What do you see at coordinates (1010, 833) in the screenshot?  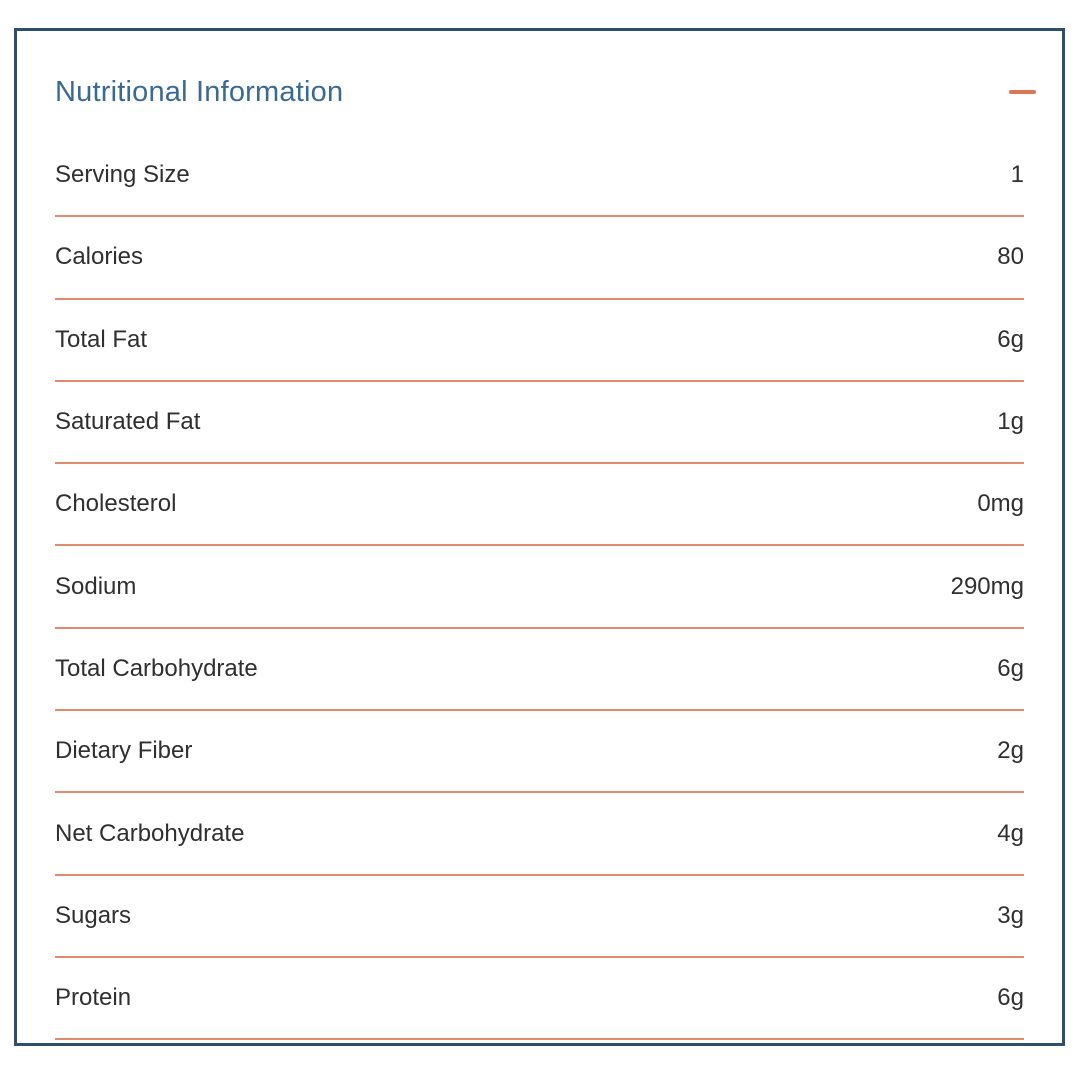 I see `nutrient-value: 4g` at bounding box center [1010, 833].